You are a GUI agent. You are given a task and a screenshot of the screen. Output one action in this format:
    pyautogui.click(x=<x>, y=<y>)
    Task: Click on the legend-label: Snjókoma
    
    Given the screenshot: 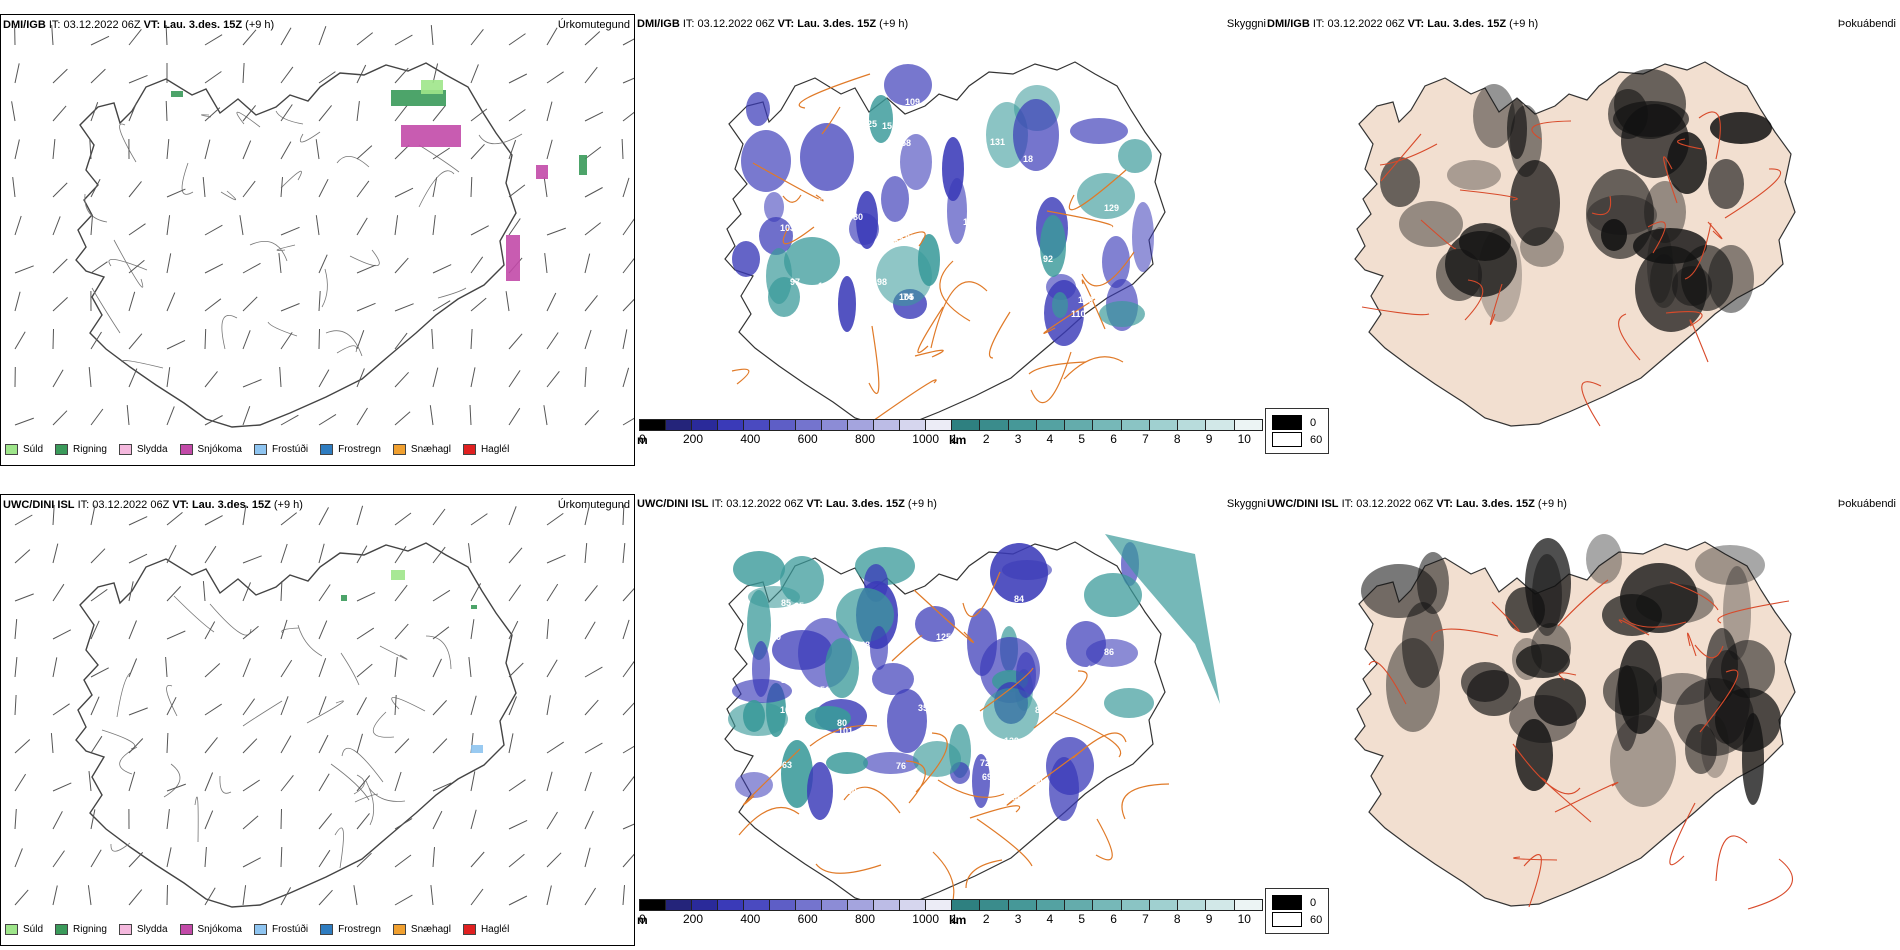 What is the action you would take?
    pyautogui.click(x=219, y=449)
    